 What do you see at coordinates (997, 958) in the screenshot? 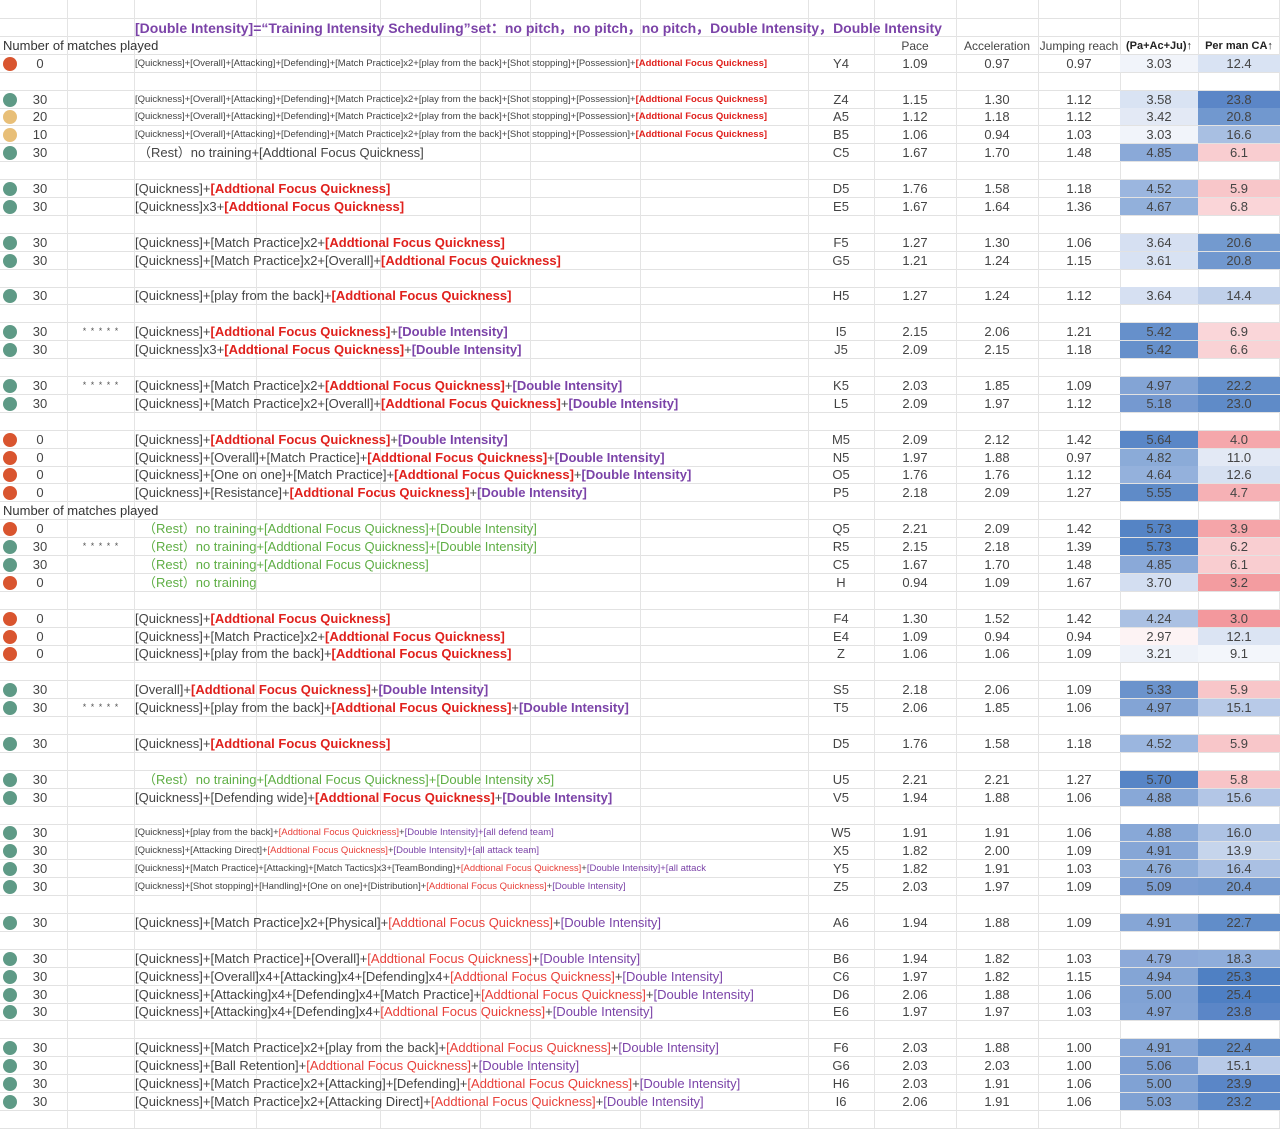
I see `acceleration-value: 1.82` at bounding box center [997, 958].